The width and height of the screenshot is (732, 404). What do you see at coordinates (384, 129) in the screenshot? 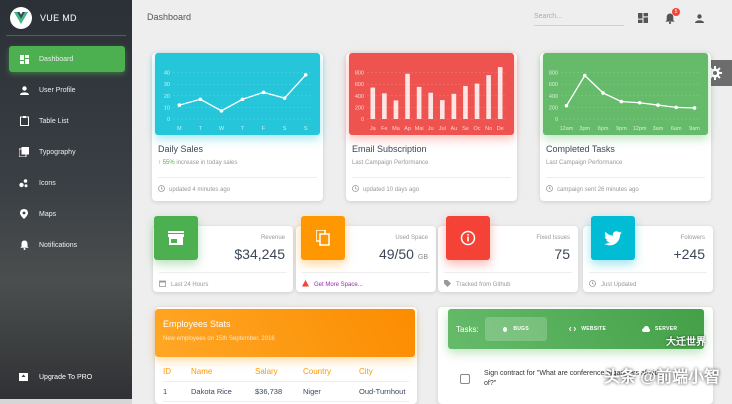
I see `x-tick-label: Fe` at bounding box center [384, 129].